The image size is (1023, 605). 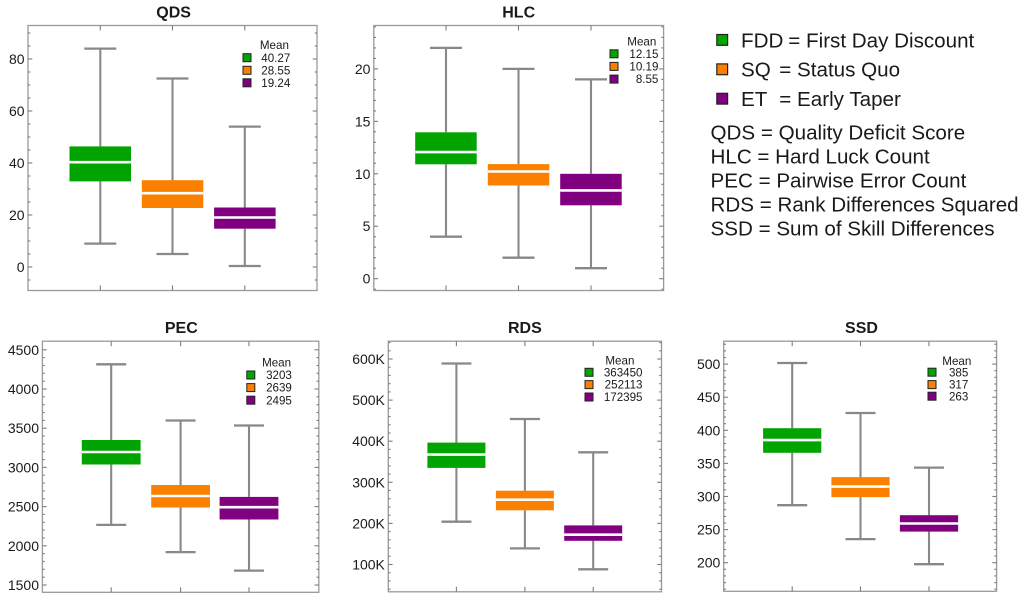 What do you see at coordinates (276, 83) in the screenshot?
I see `svg-text: 19.24` at bounding box center [276, 83].